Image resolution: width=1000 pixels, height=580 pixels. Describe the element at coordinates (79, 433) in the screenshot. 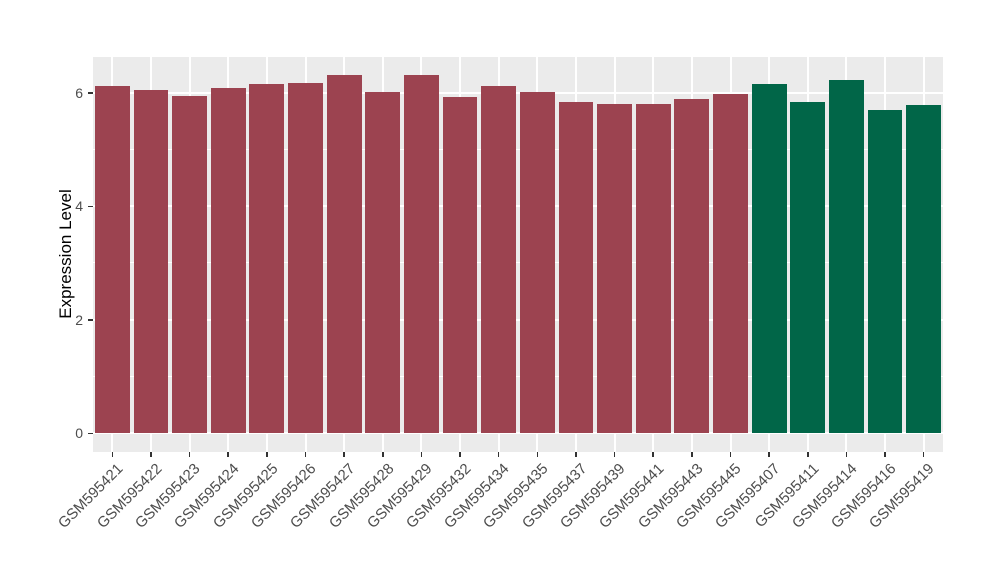

I see `y-tick-label: 0` at that location.